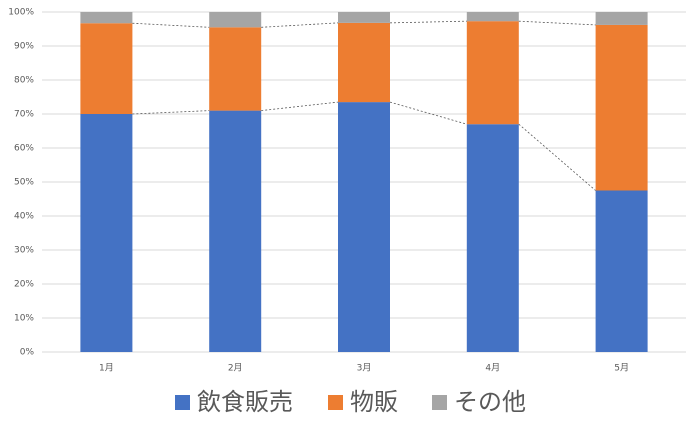  Describe the element at coordinates (24, 115) in the screenshot. I see `y-tick-label: 70%` at that location.